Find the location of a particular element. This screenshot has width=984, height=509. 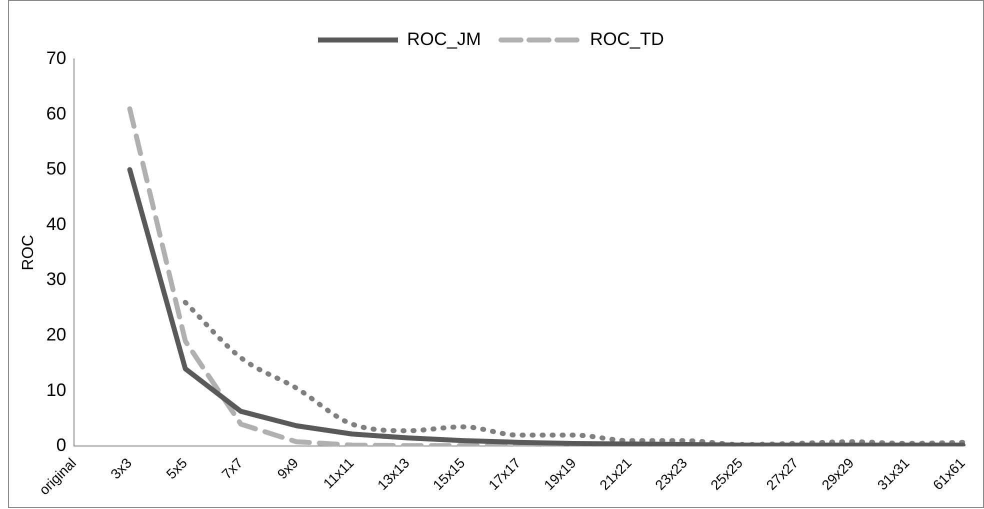

x-tick-label: 3x3 is located at coordinates (121, 468).